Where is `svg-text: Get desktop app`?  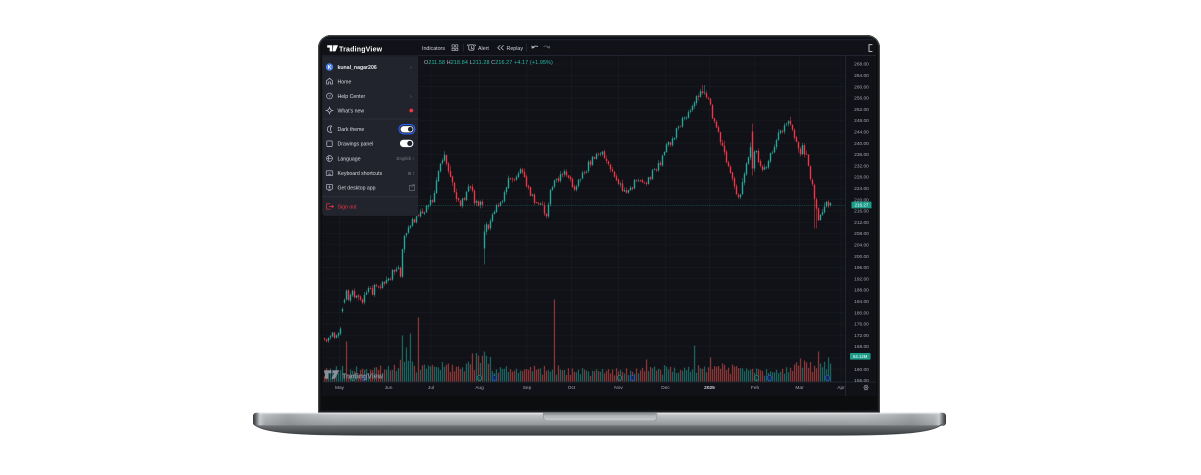
svg-text: Get desktop app is located at coordinates (357, 188).